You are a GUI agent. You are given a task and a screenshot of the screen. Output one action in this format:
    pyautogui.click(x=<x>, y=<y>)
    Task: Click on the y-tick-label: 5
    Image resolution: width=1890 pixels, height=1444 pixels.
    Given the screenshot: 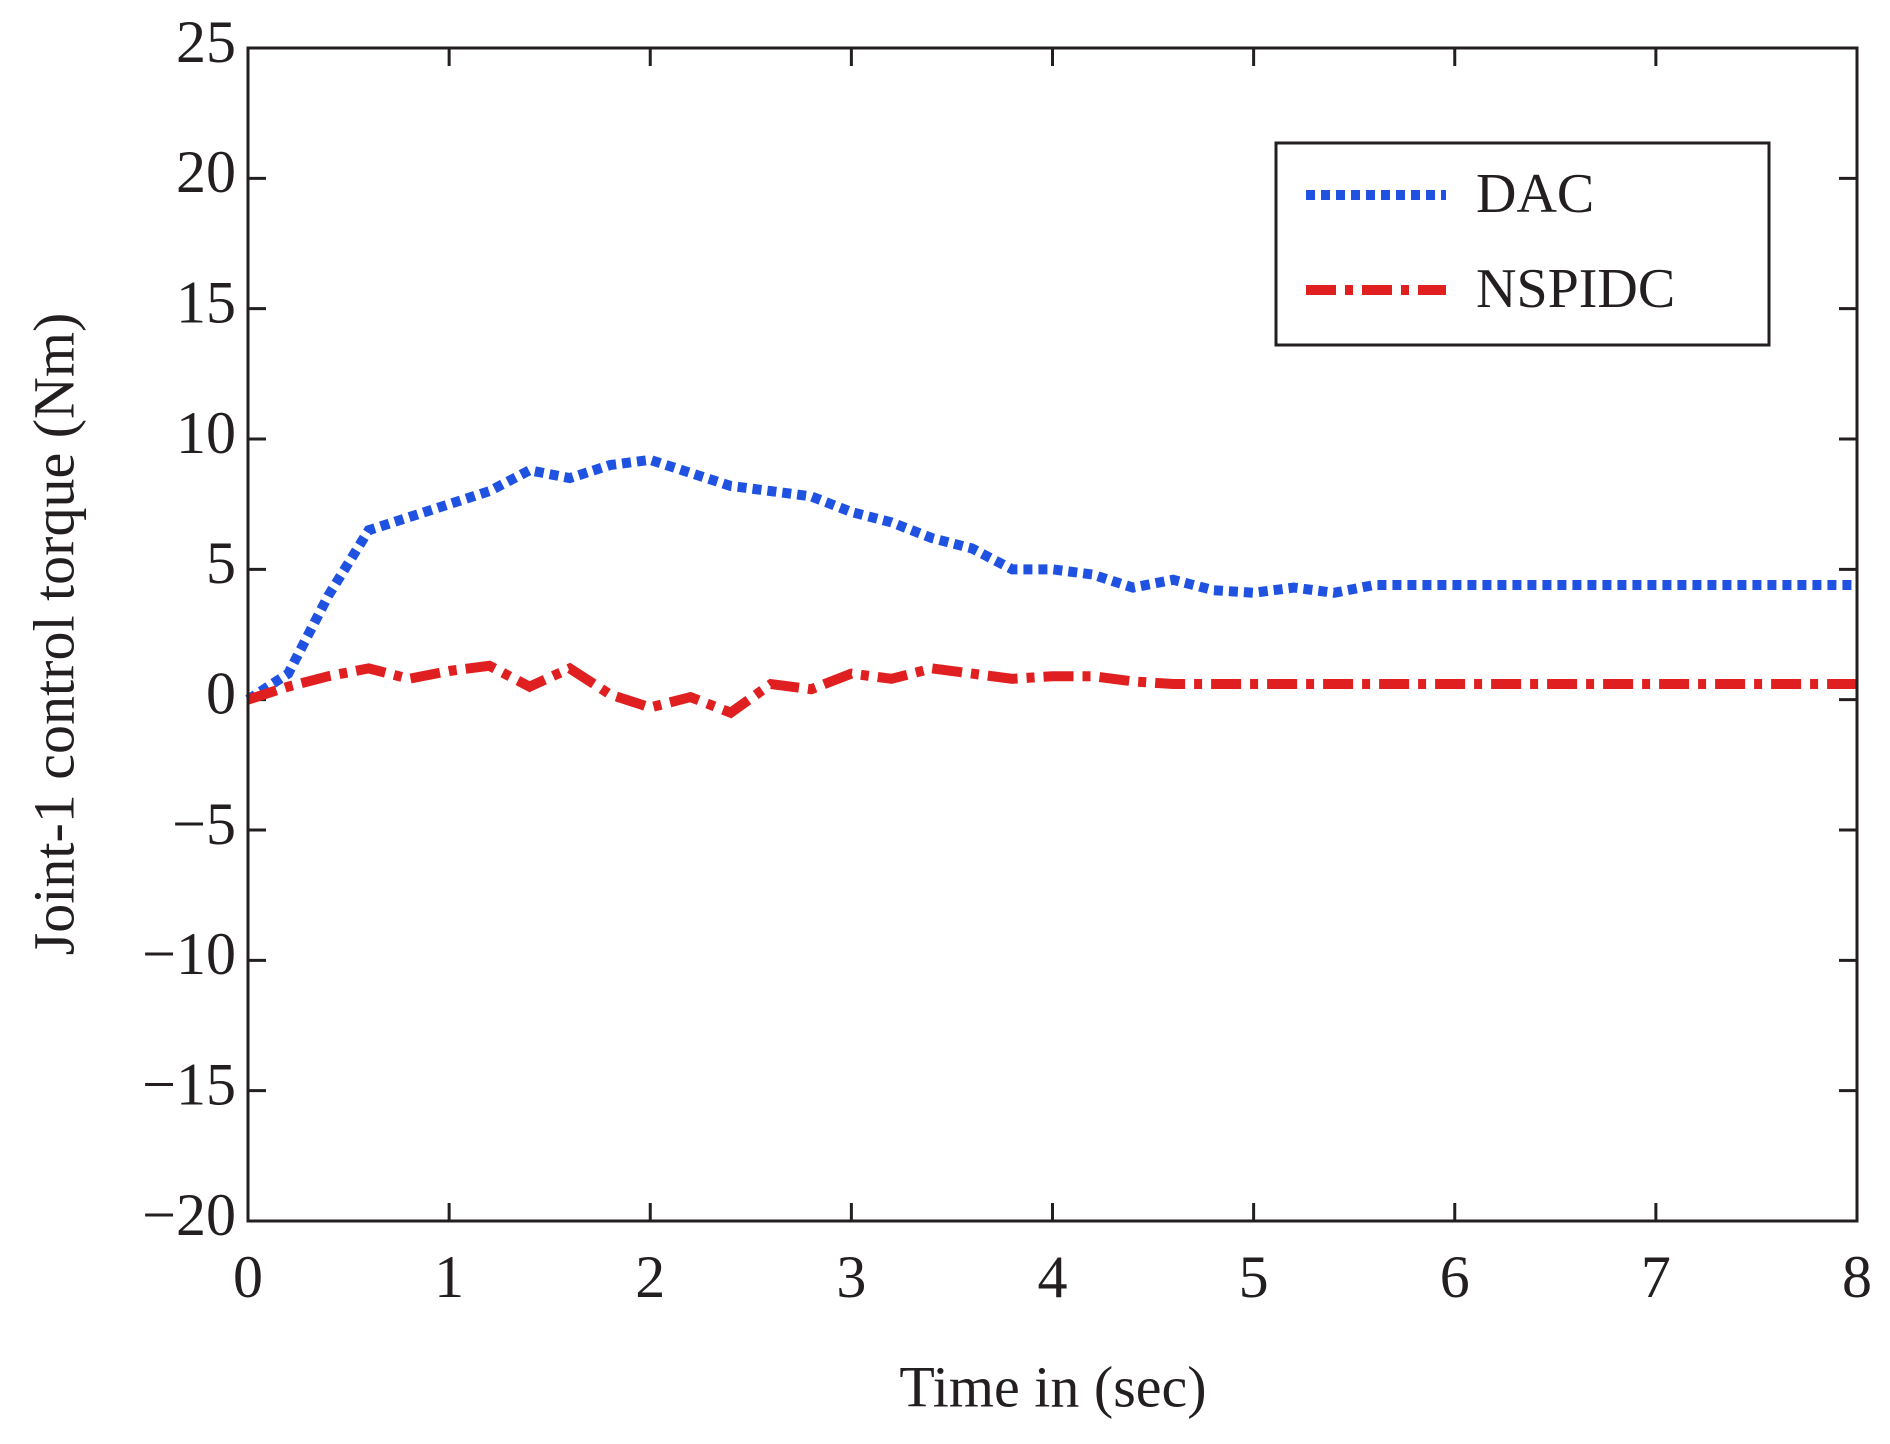 What is the action you would take?
    pyautogui.click(x=221, y=563)
    